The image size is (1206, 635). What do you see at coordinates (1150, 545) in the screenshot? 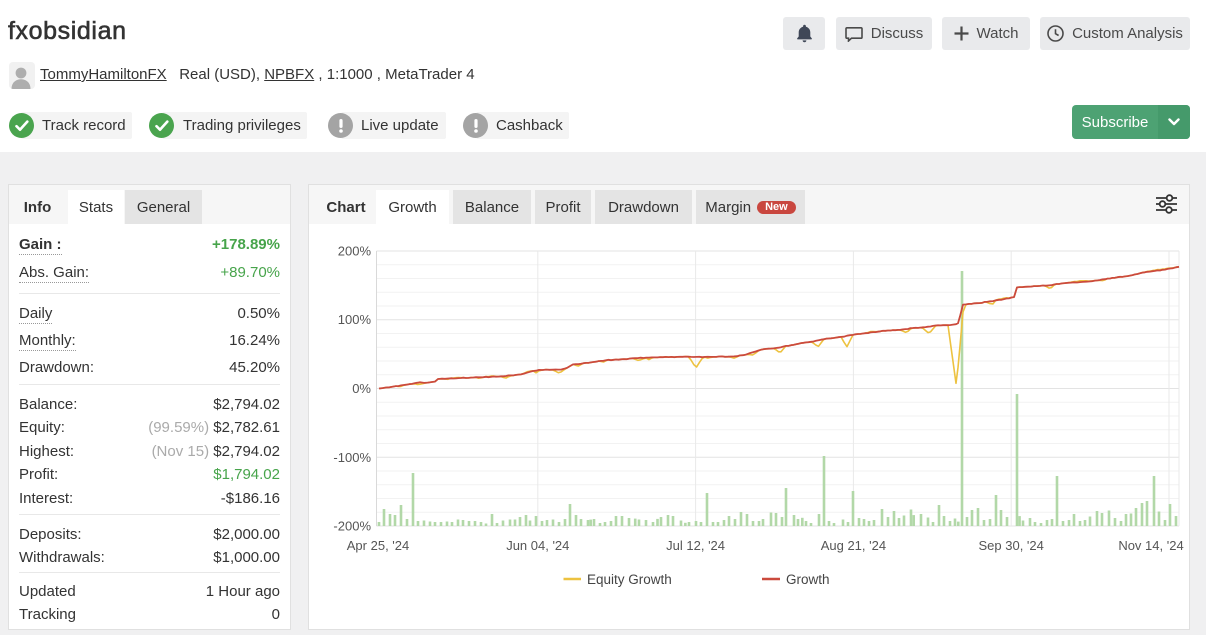
I see `svg-text: Nov 14, '24` at bounding box center [1150, 545].